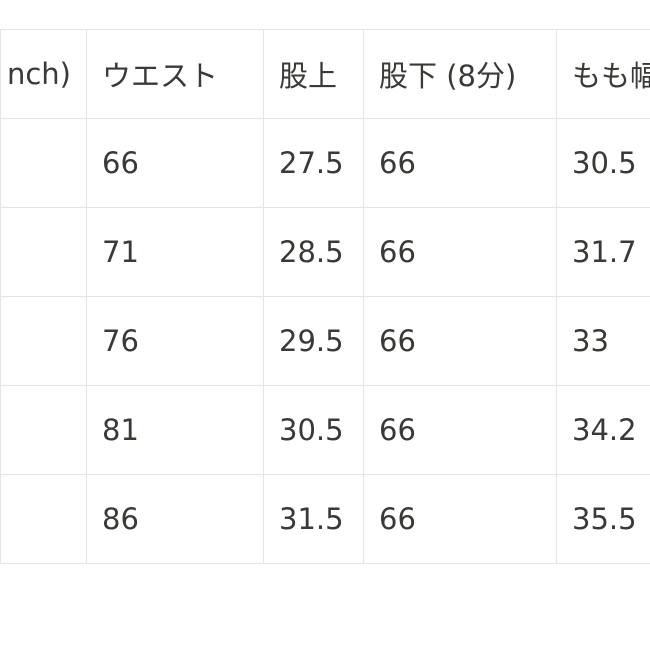 The width and height of the screenshot is (650, 650). I want to click on header-cell: もも幅, so click(603, 74).